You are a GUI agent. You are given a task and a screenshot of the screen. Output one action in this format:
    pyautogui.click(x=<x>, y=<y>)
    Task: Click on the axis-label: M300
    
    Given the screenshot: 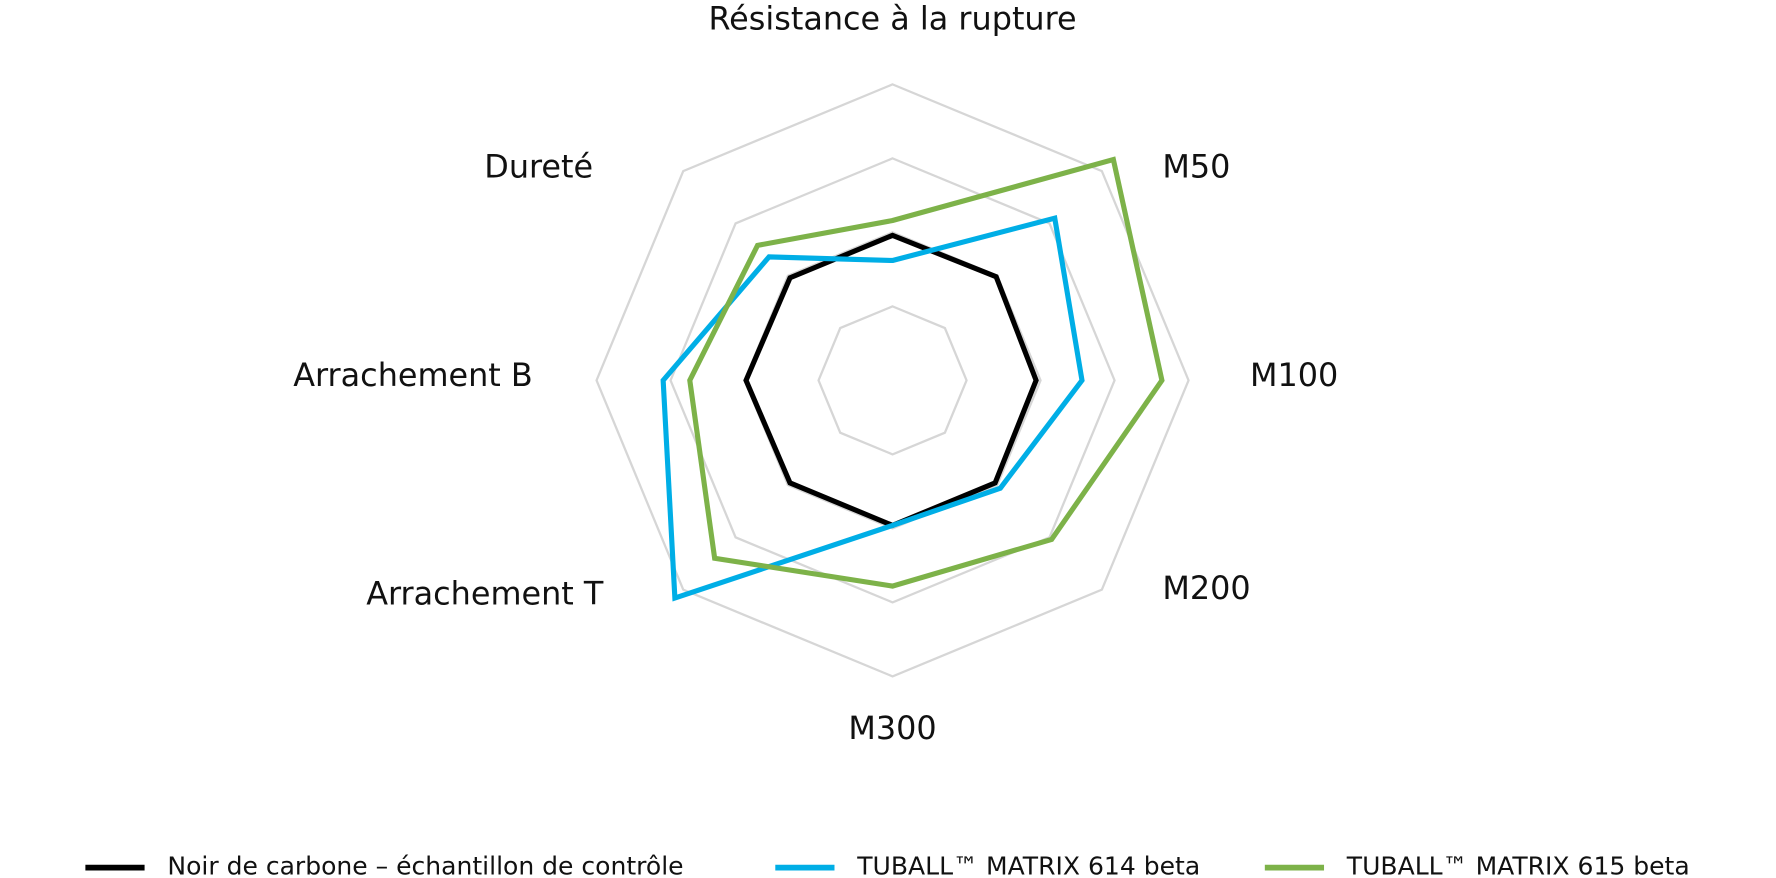 What is the action you would take?
    pyautogui.click(x=892, y=728)
    